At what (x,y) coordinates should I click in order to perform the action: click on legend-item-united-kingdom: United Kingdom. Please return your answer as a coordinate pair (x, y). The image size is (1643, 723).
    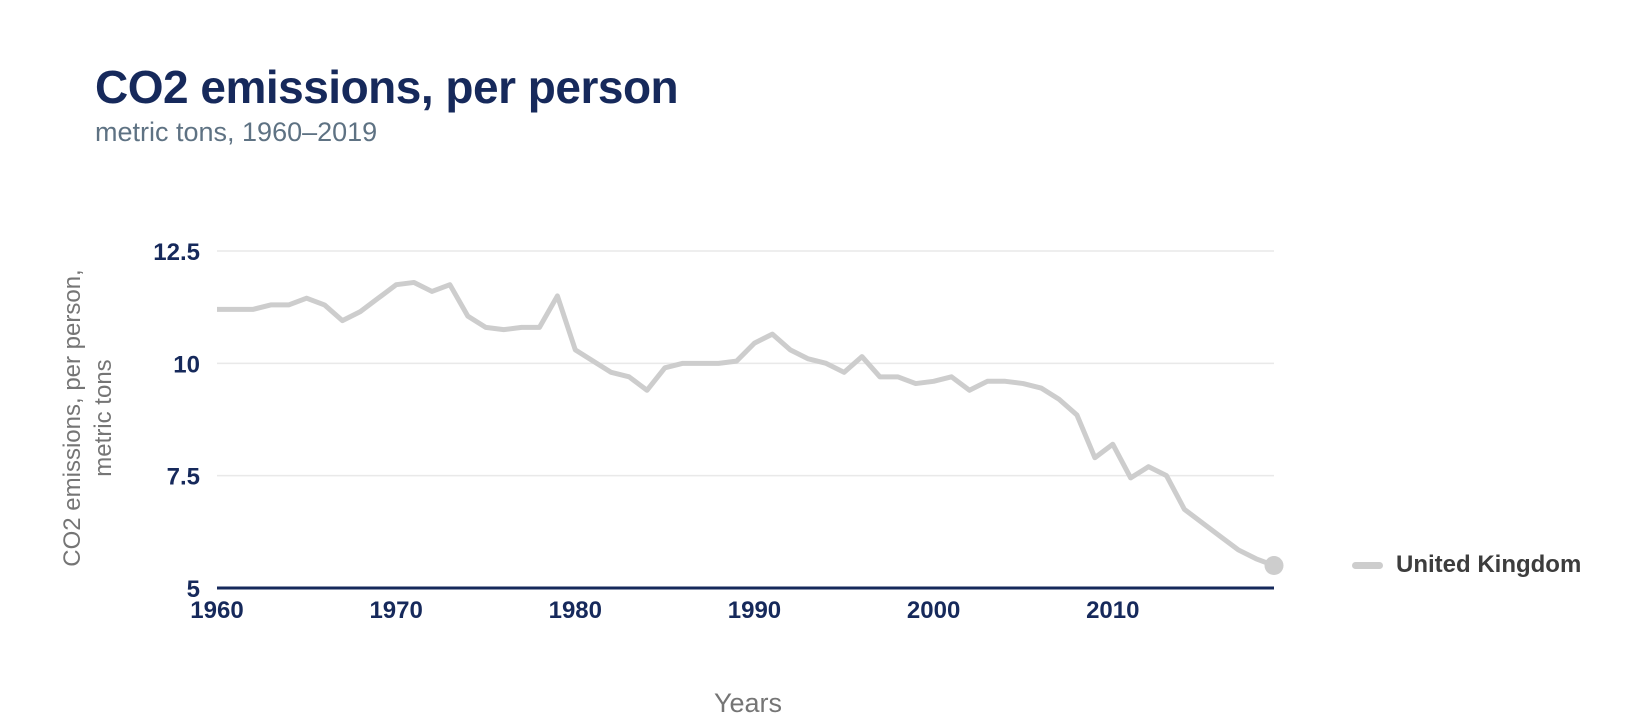
    Looking at the image, I should click on (1466, 565).